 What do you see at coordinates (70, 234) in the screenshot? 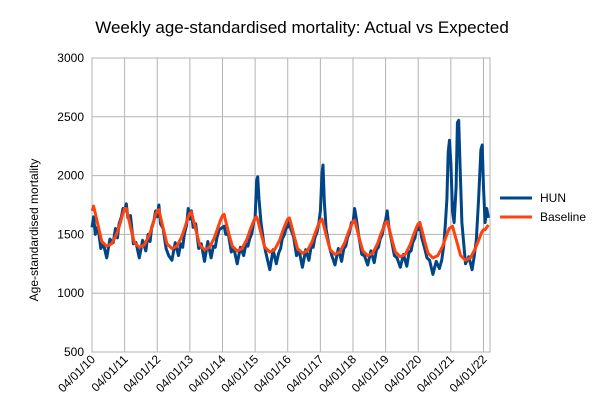
I see `y-tick-label: 1500` at bounding box center [70, 234].